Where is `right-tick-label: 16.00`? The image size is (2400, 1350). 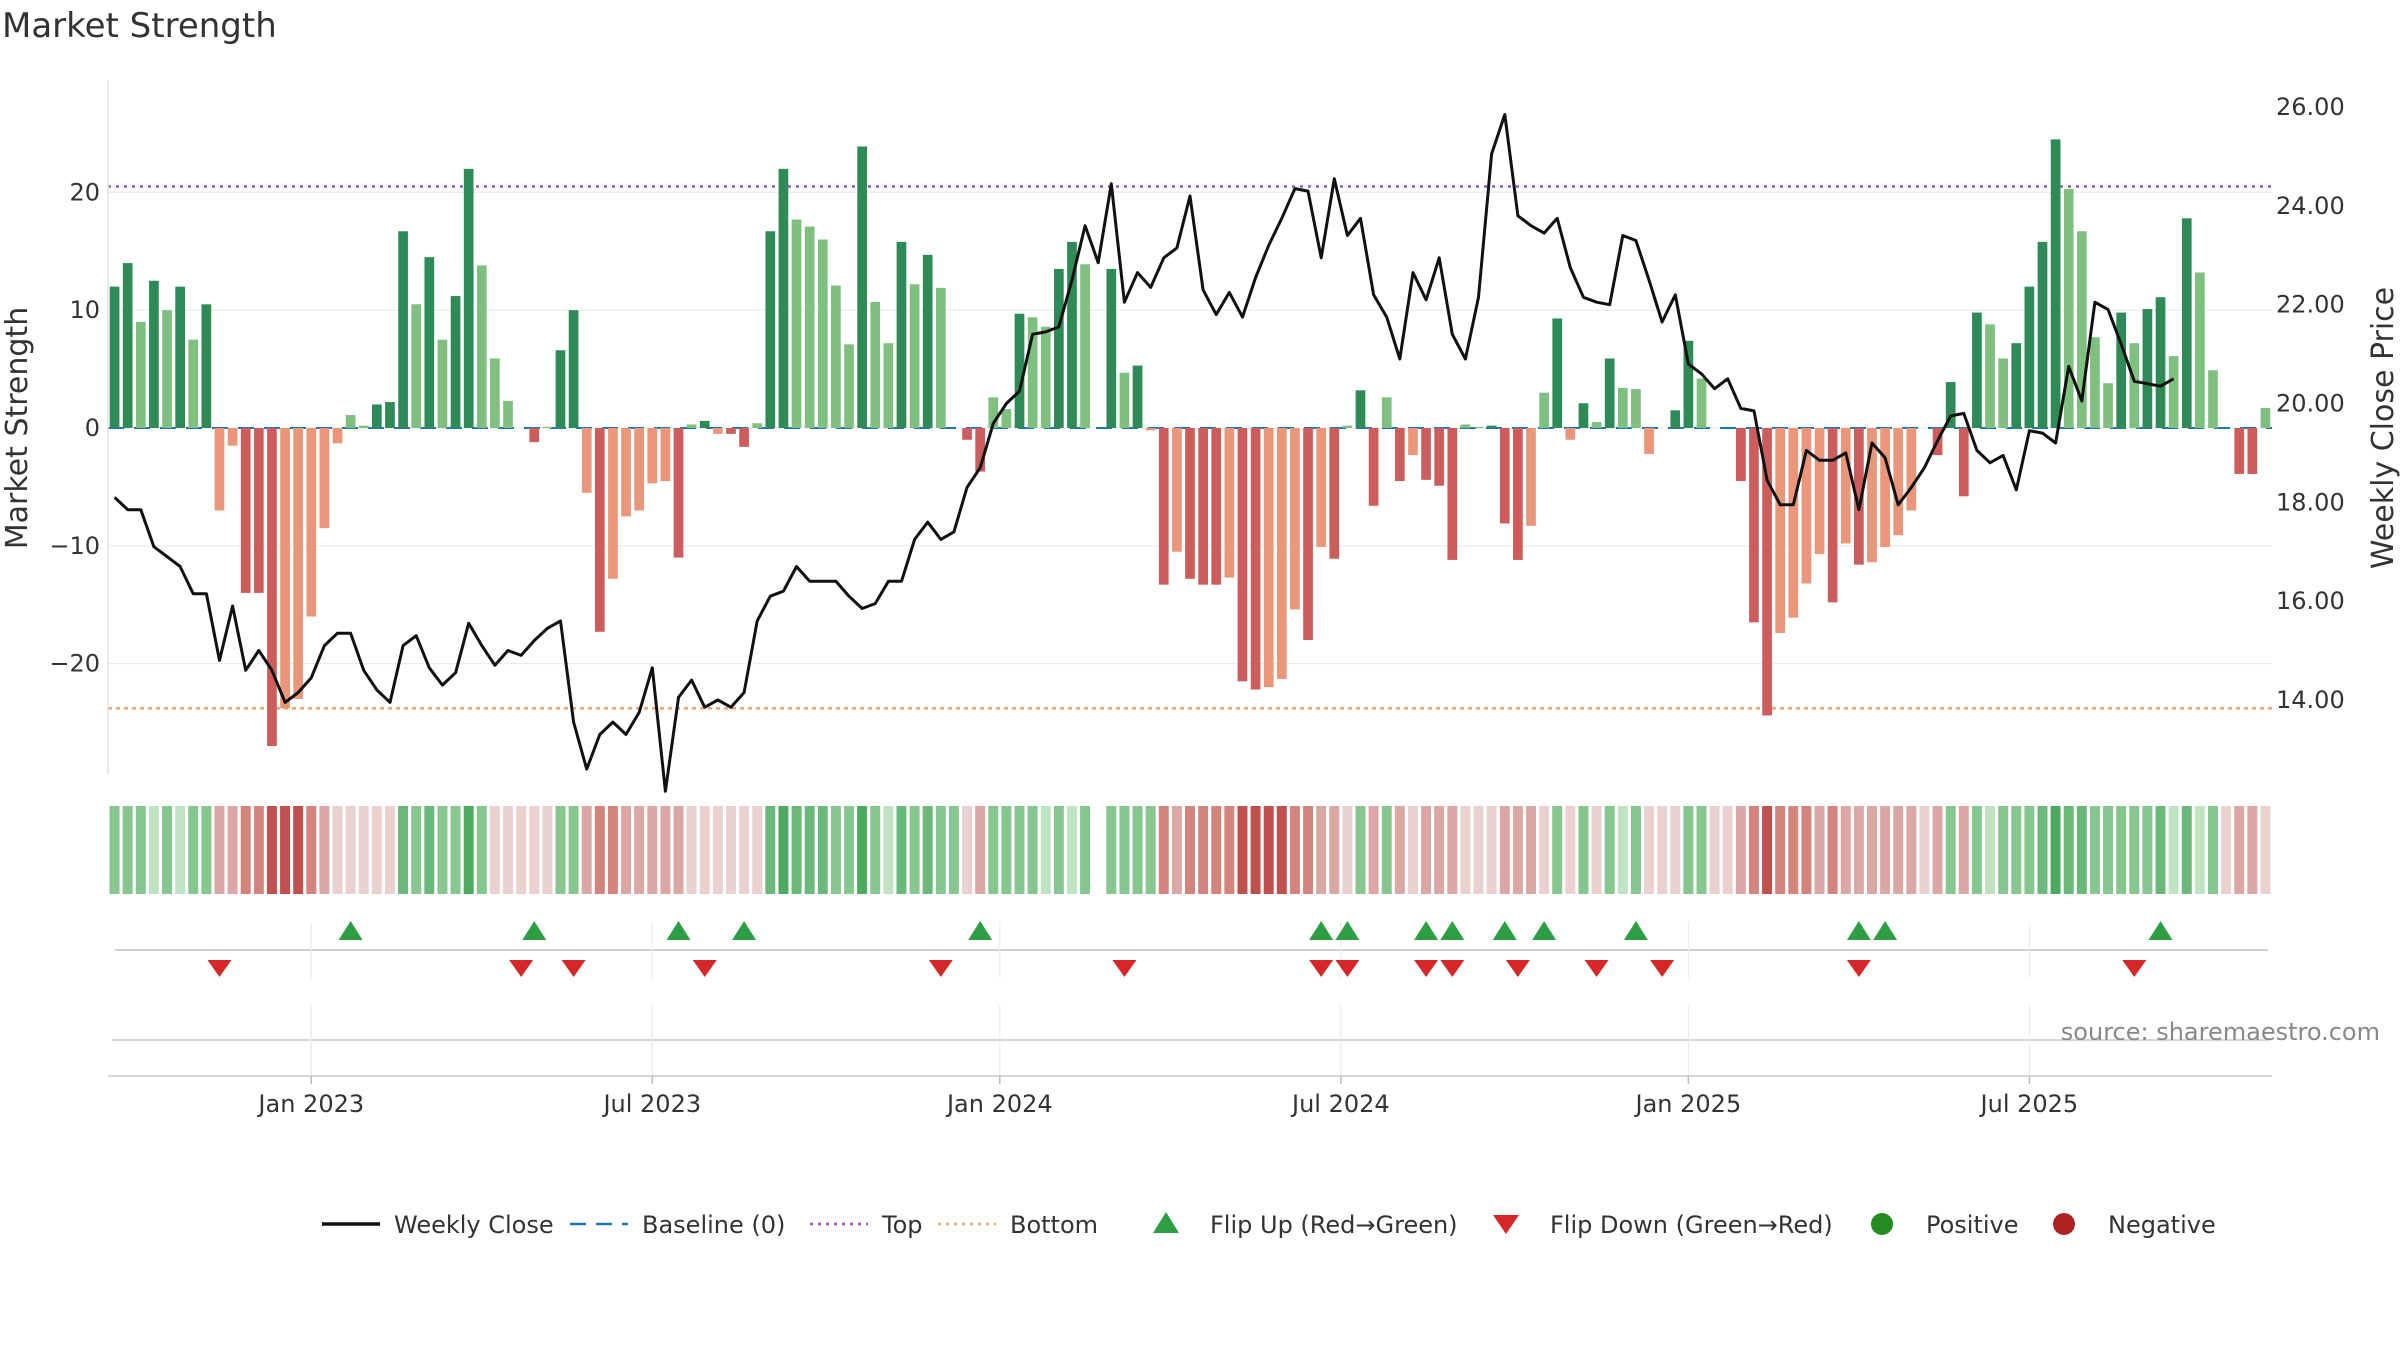 right-tick-label: 16.00 is located at coordinates (2310, 601).